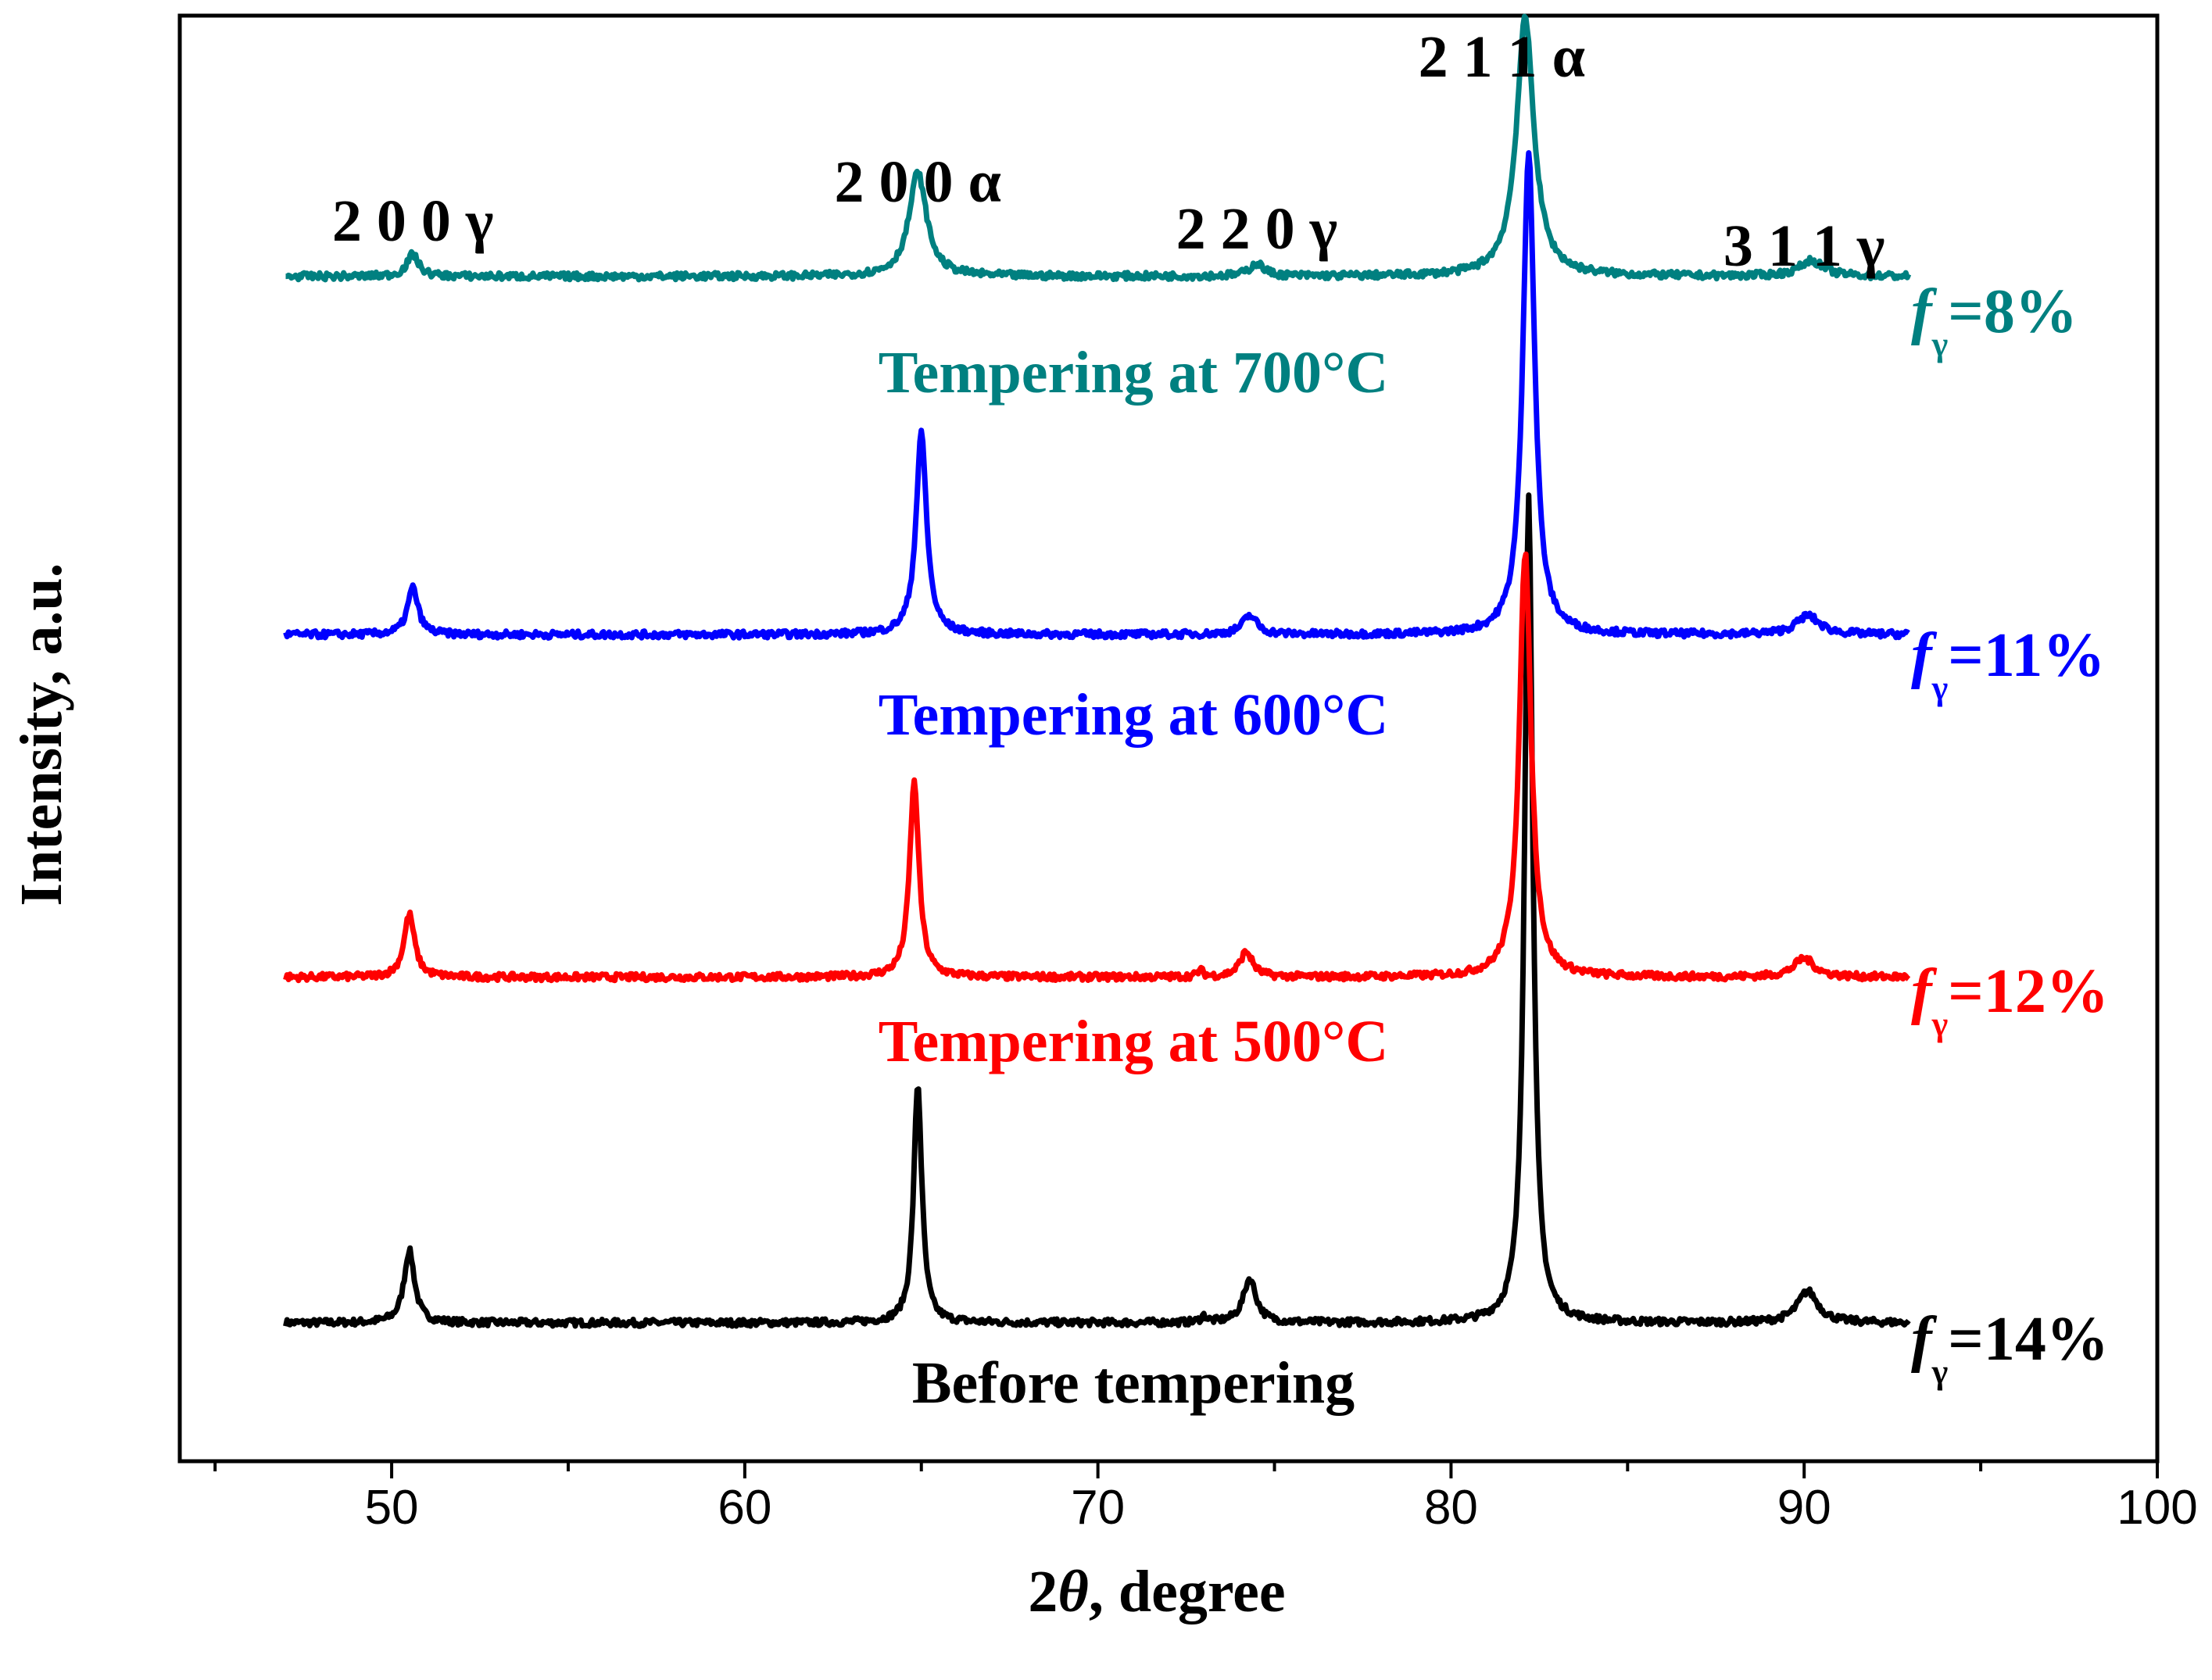 The image size is (2212, 1680). Describe the element at coordinates (1133, 1041) in the screenshot. I see `series-name-label: Tempering at 500°C` at that location.